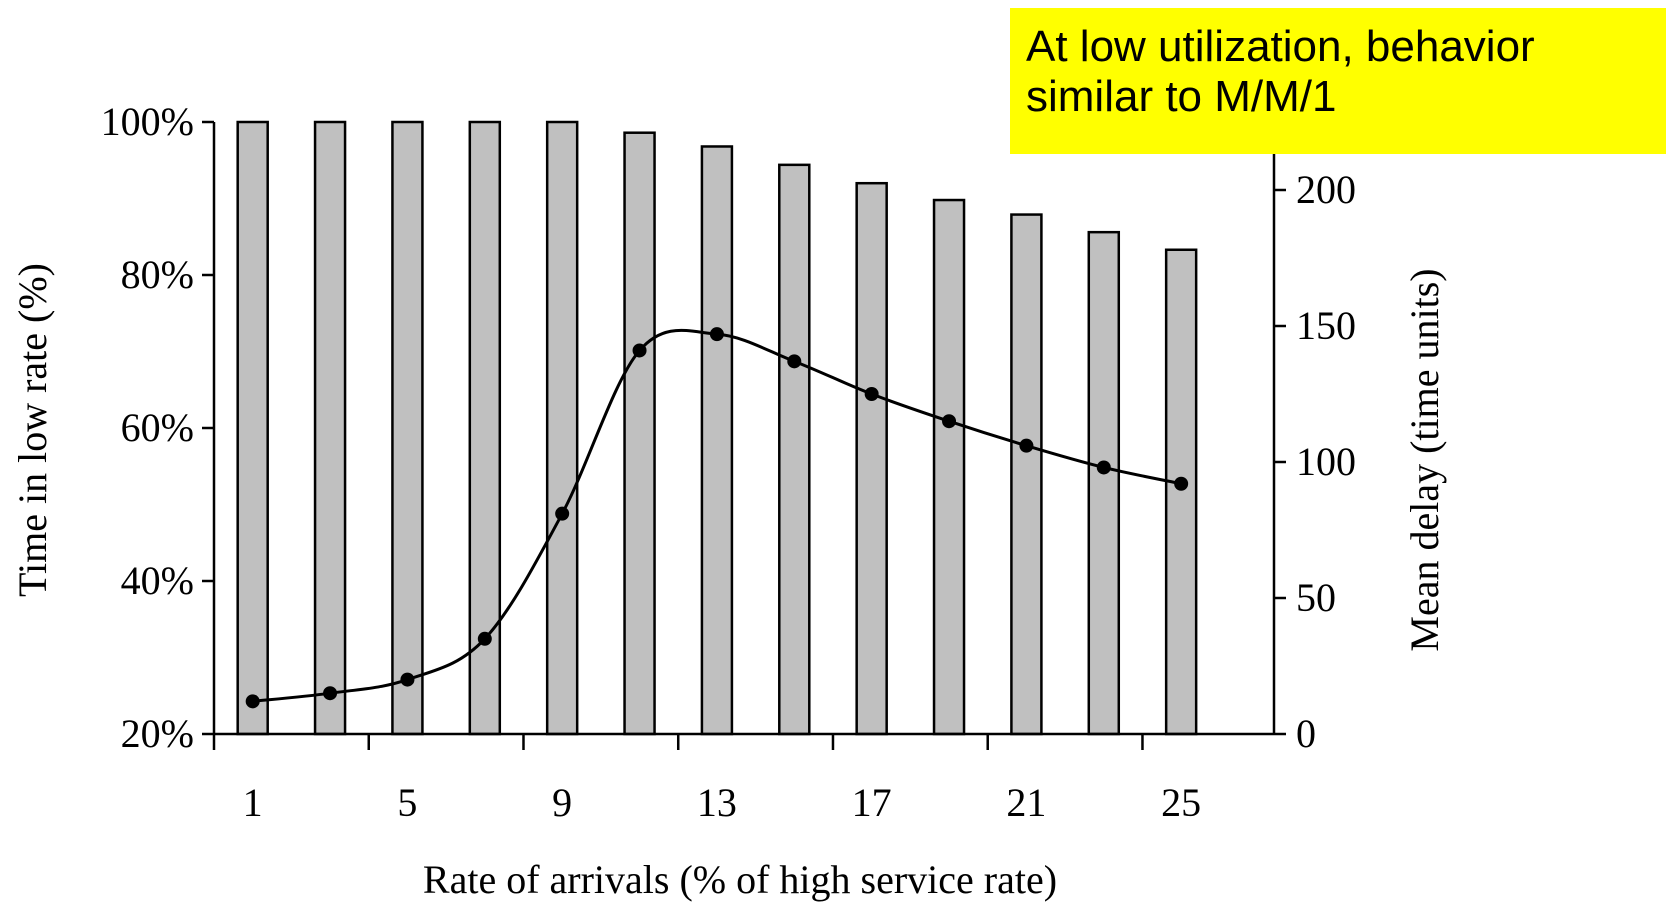 This screenshot has width=1668, height=912. I want to click on y-right-tick-label: 200, so click(1326, 189).